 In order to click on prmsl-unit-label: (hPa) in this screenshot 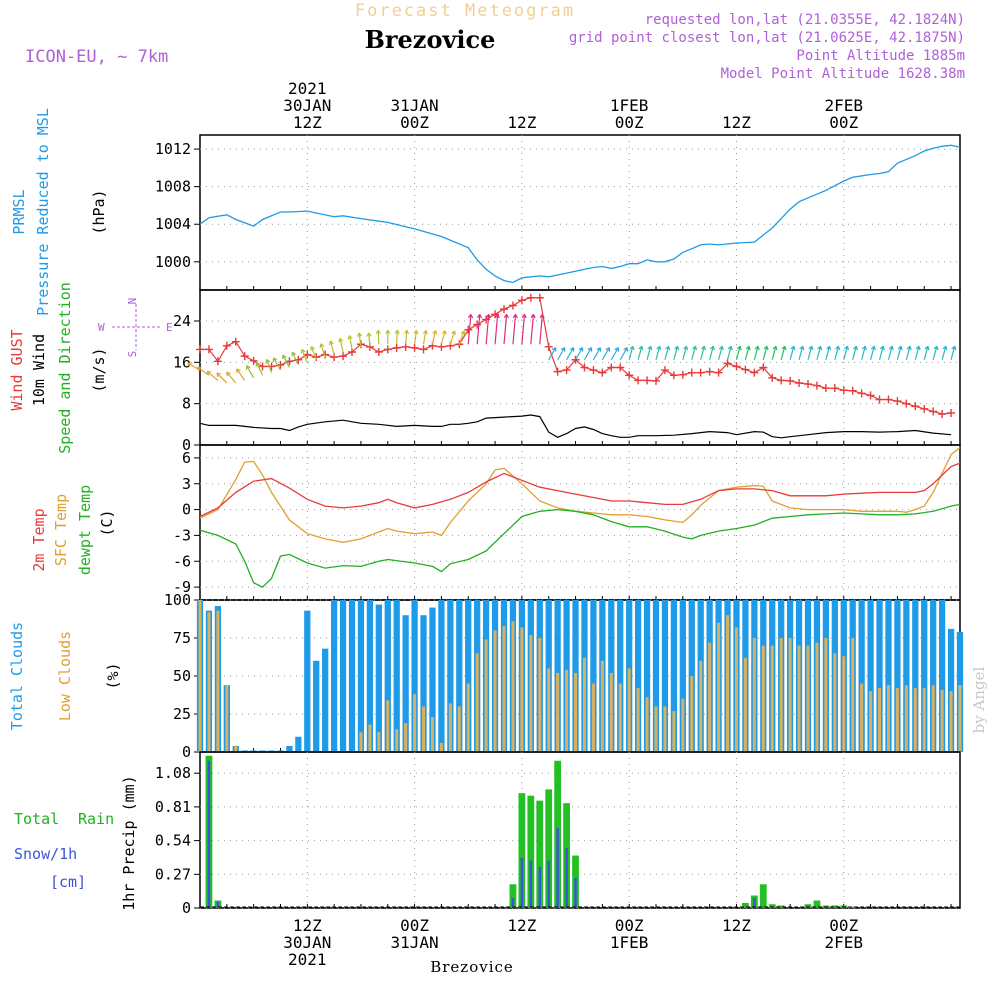, I will do `click(99, 211)`.